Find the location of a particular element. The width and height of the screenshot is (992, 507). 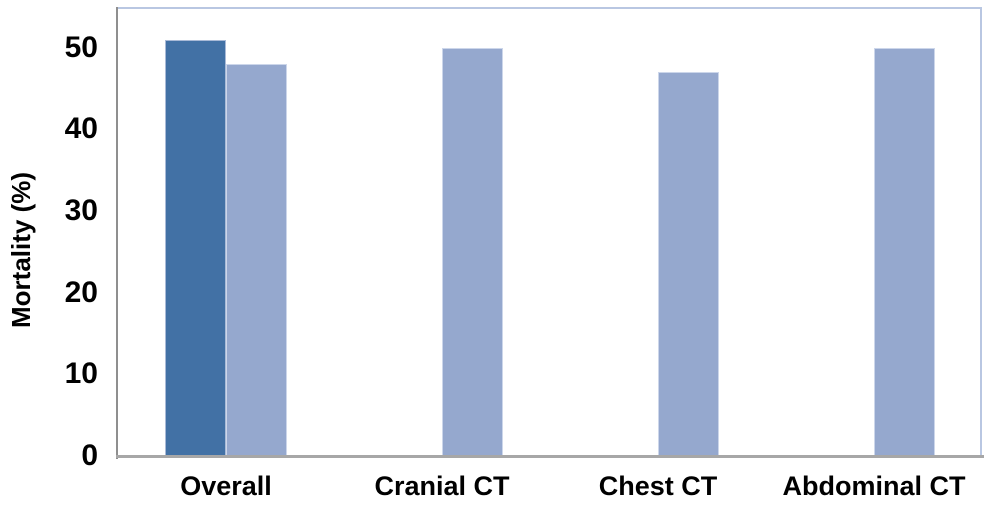

x-axis-label-overall: Overall is located at coordinates (226, 486).